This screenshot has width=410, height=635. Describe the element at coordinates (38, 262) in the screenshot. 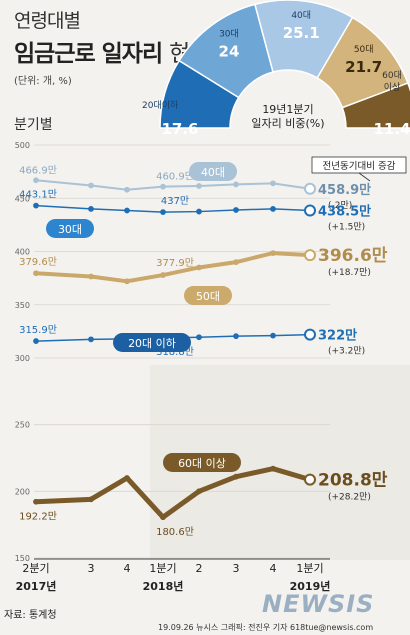

I see `data-label: 379.6만` at that location.